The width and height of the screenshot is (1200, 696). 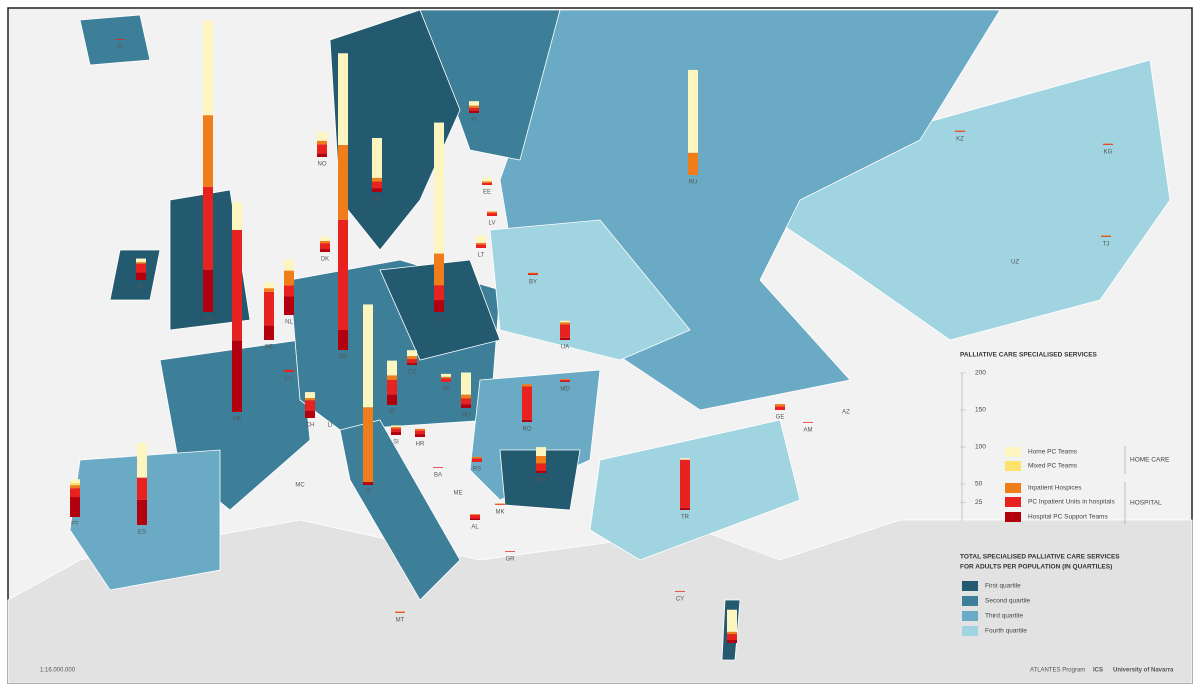 What do you see at coordinates (979, 502) in the screenshot?
I see `tick-label: 25` at bounding box center [979, 502].